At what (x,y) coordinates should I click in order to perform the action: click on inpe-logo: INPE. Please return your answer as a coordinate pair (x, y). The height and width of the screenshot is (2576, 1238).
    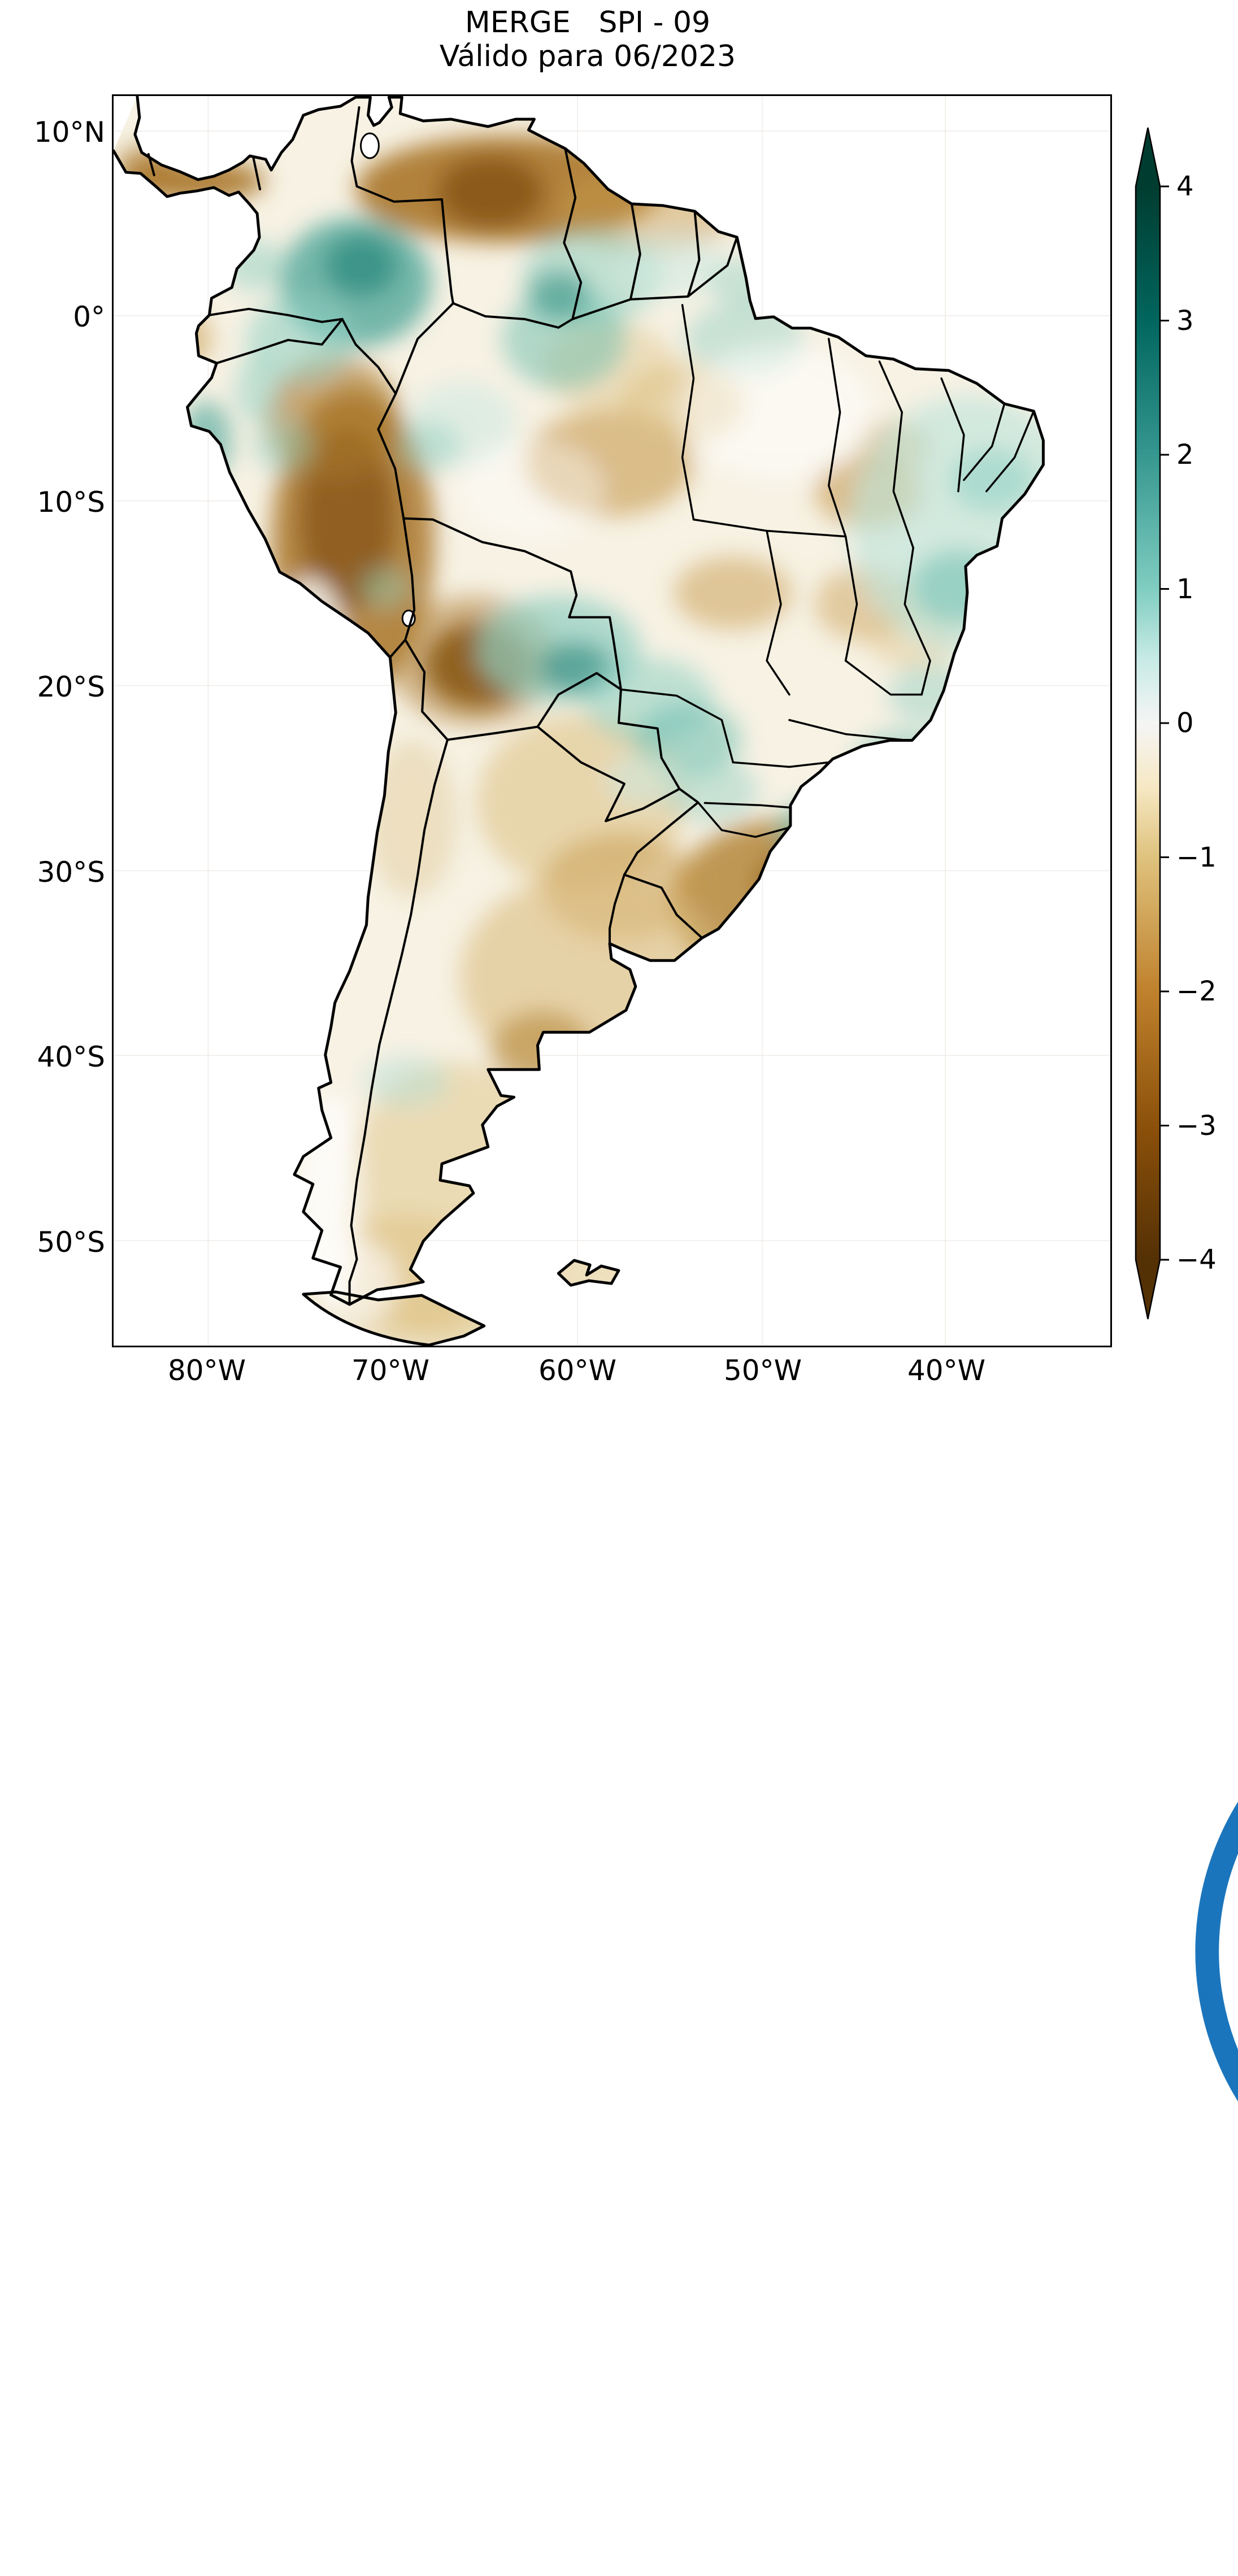
    Looking at the image, I should click on (1216, 1989).